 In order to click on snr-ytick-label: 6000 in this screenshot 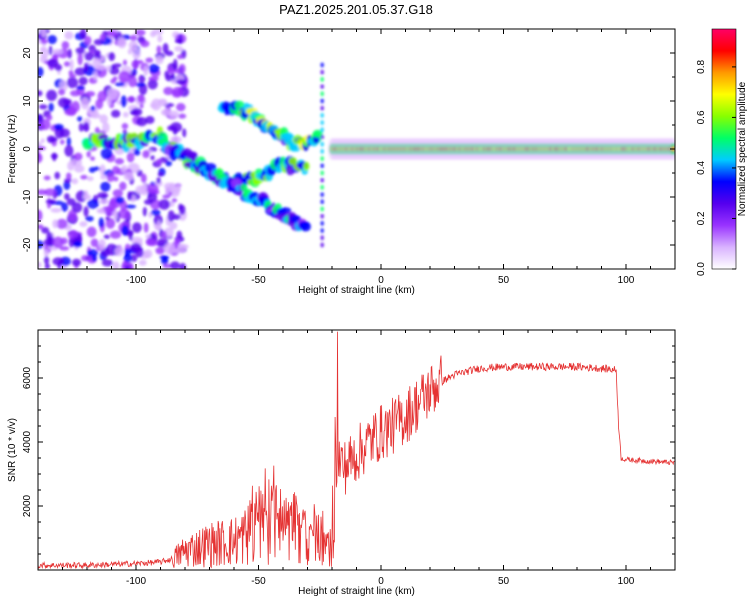, I will do `click(27, 377)`.